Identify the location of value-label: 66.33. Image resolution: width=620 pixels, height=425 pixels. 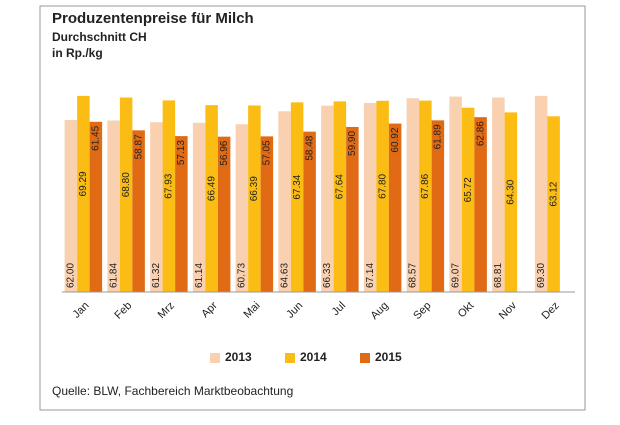
(327, 275).